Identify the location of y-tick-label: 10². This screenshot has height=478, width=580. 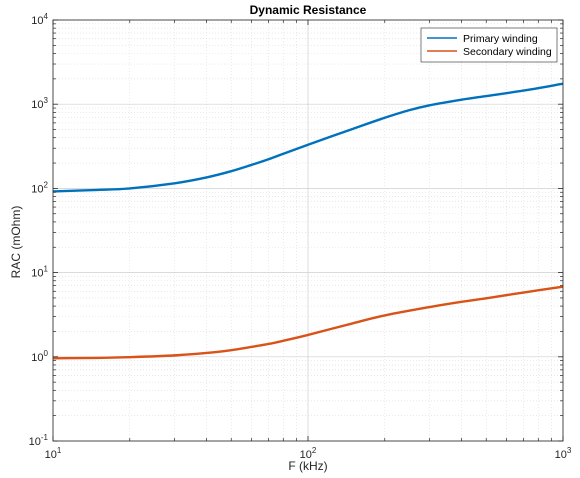
(39, 187).